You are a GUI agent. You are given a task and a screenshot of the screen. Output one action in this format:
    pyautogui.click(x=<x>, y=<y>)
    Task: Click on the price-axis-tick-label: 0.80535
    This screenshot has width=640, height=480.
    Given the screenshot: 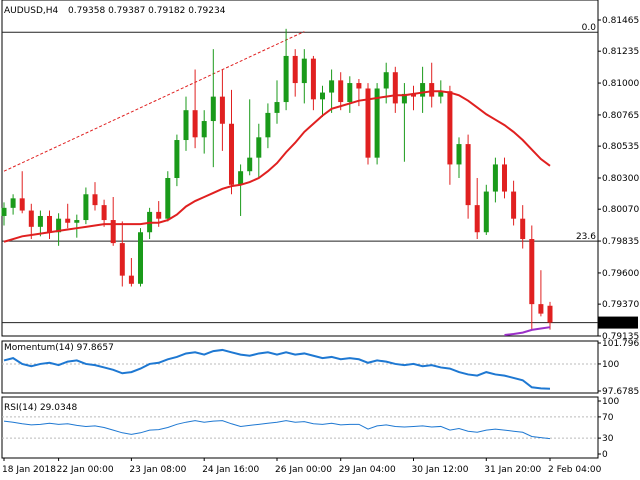 What is the action you would take?
    pyautogui.click(x=620, y=147)
    